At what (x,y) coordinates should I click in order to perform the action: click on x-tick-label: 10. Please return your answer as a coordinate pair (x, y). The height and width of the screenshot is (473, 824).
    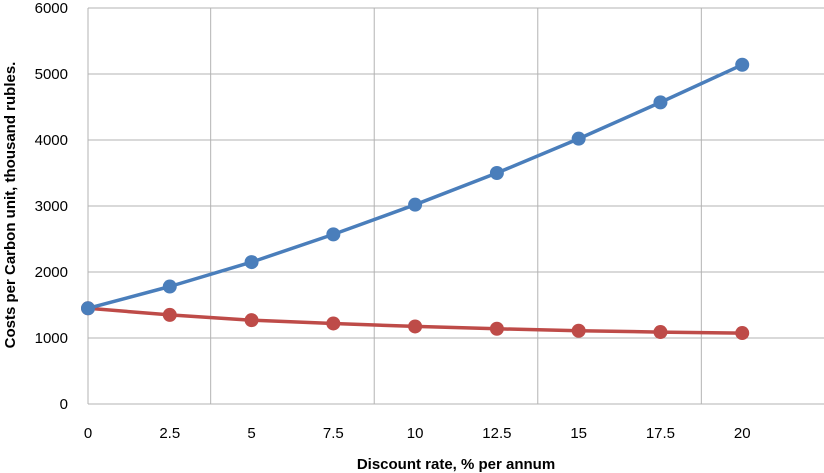
    Looking at the image, I should click on (415, 433).